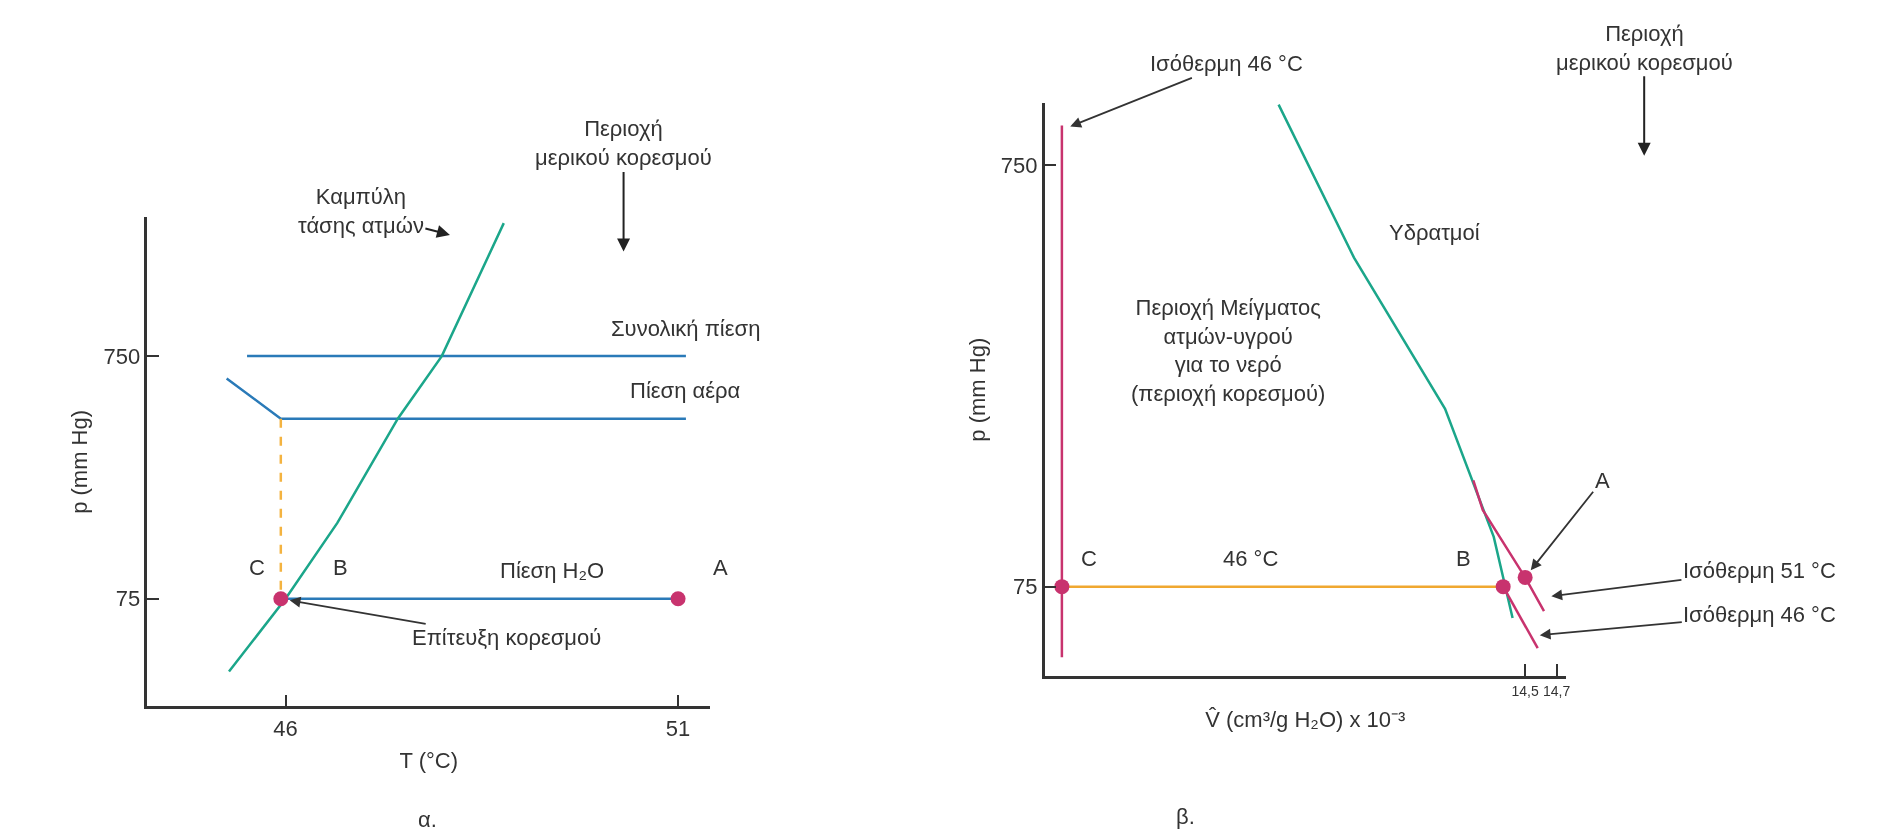  Describe the element at coordinates (507, 637) in the screenshot. I see `annotation: Επίτευξη κορεσμού` at that location.